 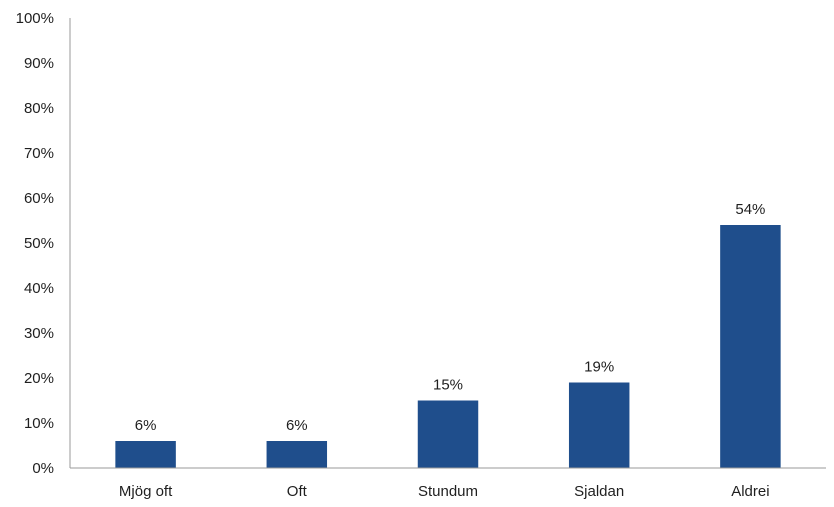 I want to click on x-tick-label: Aldrei, so click(x=750, y=491).